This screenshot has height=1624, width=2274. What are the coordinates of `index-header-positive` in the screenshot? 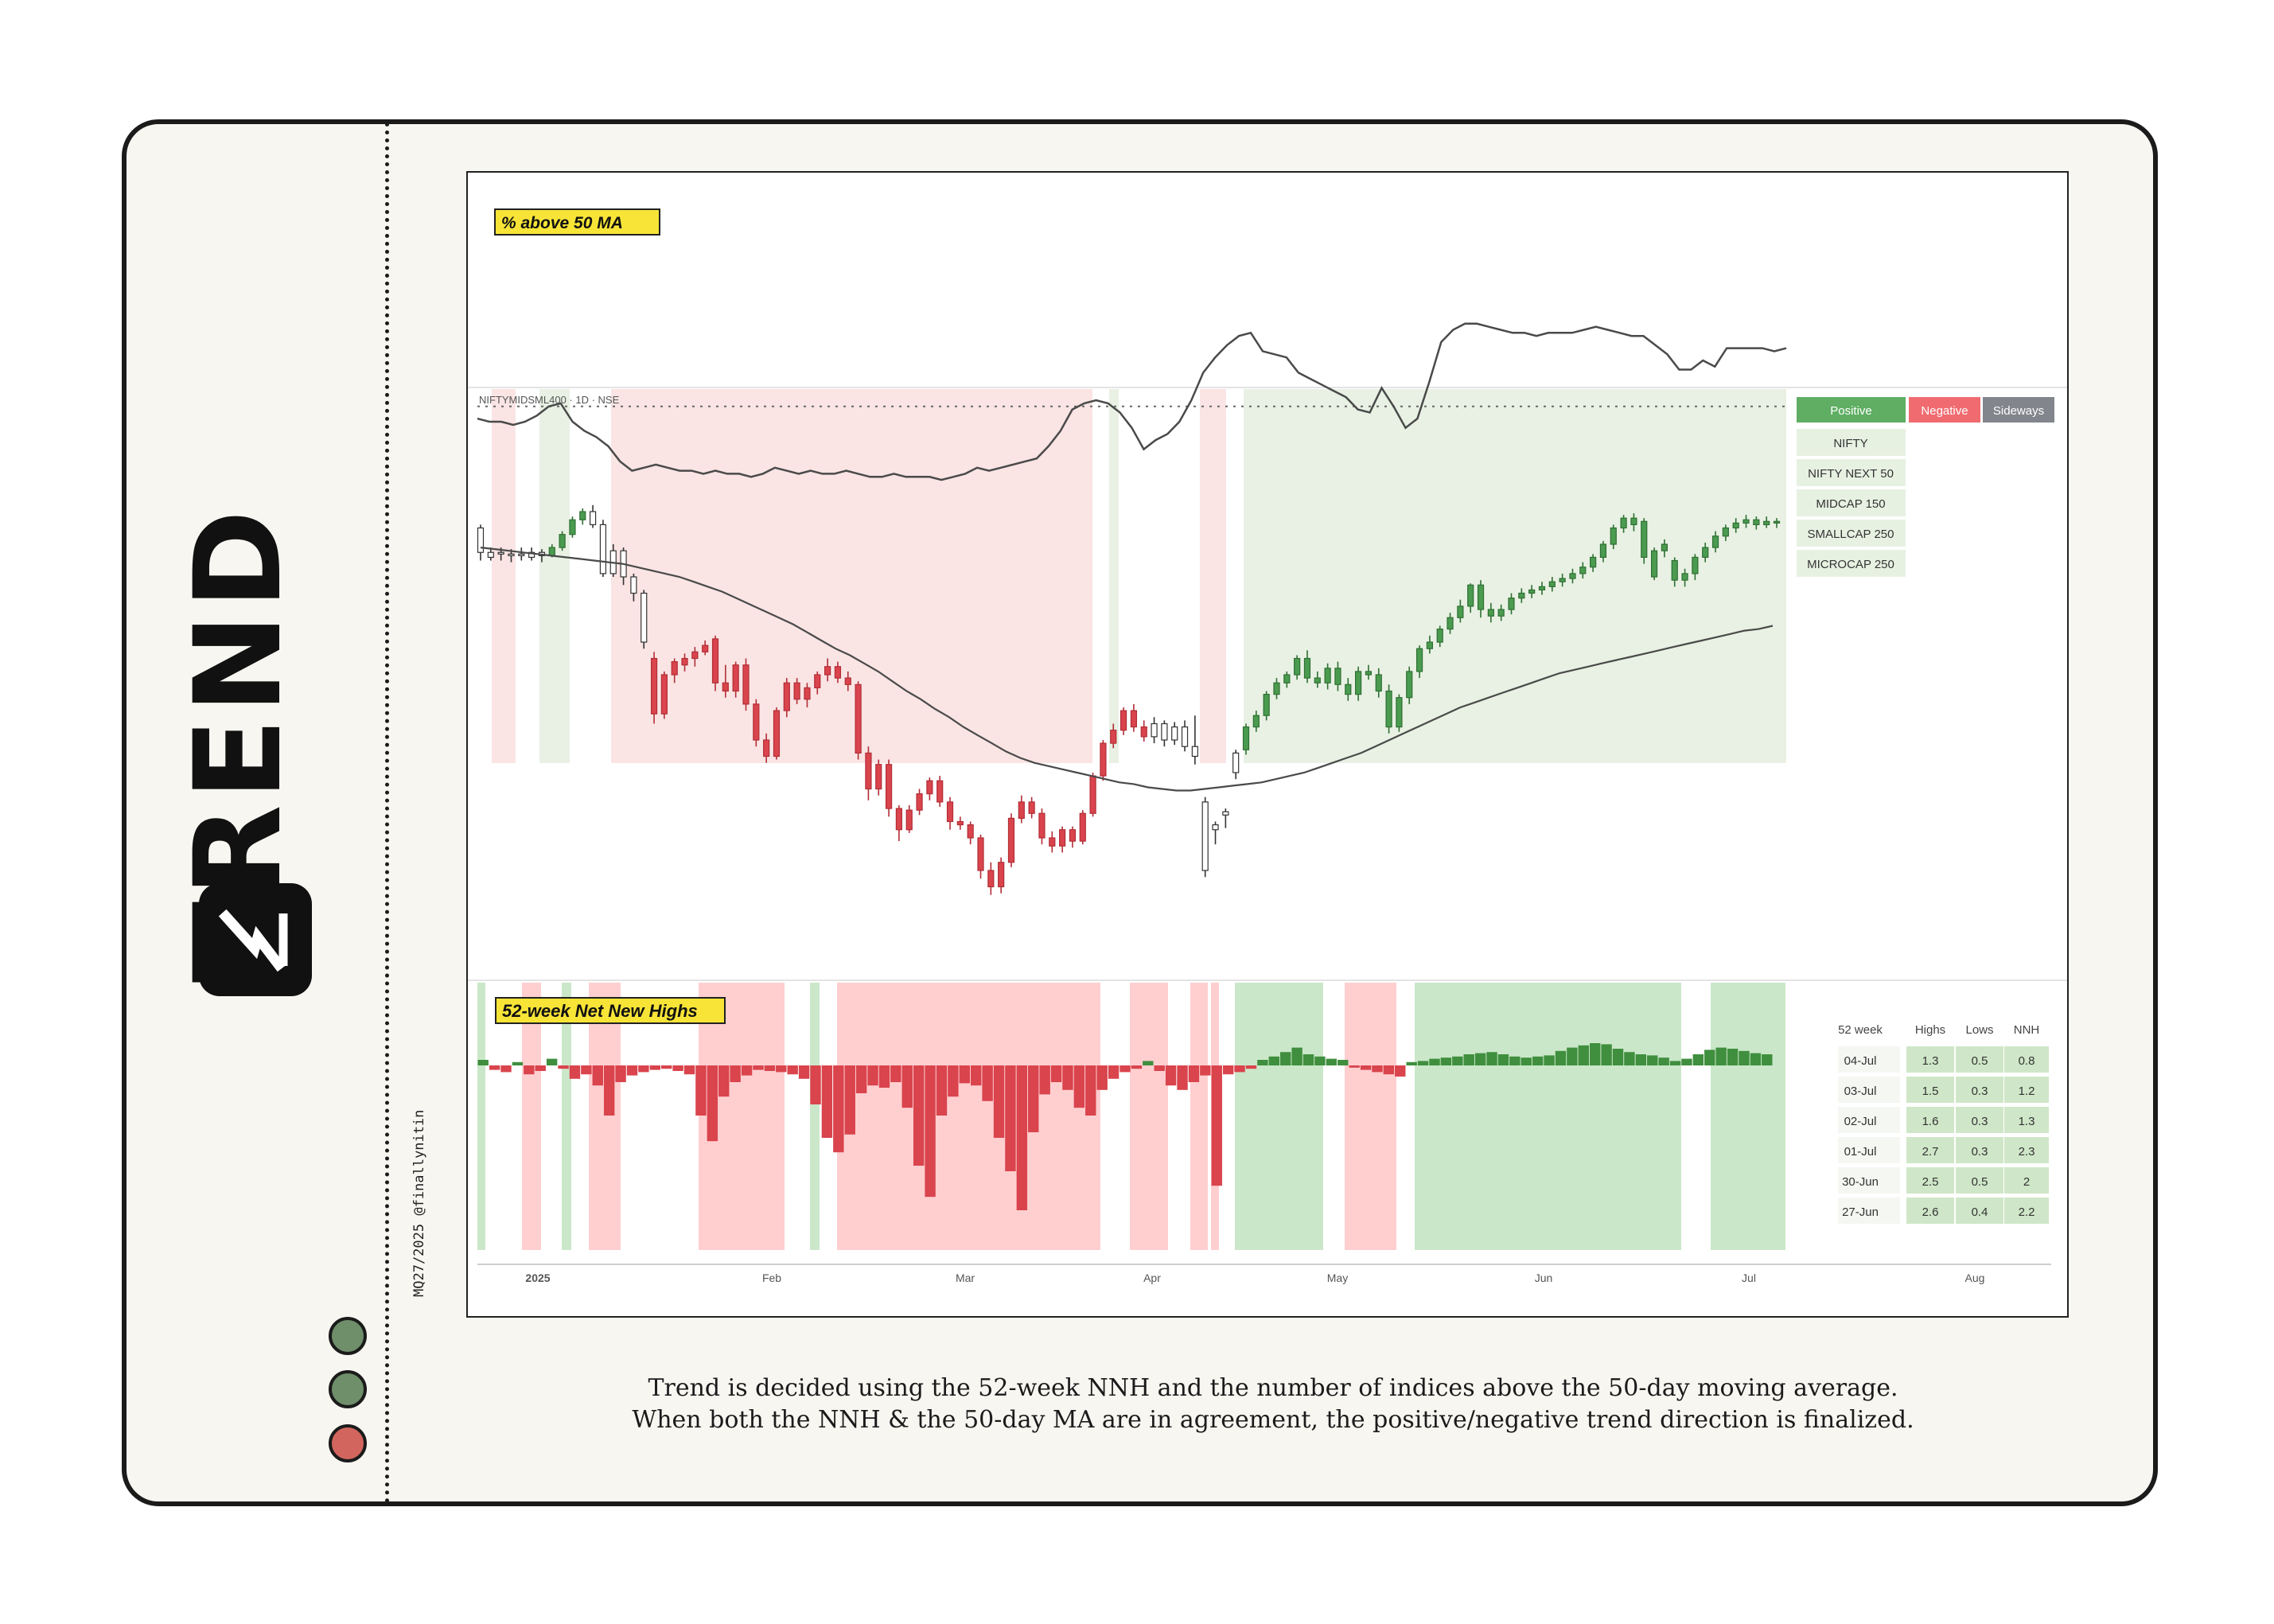 It's located at (1851, 410).